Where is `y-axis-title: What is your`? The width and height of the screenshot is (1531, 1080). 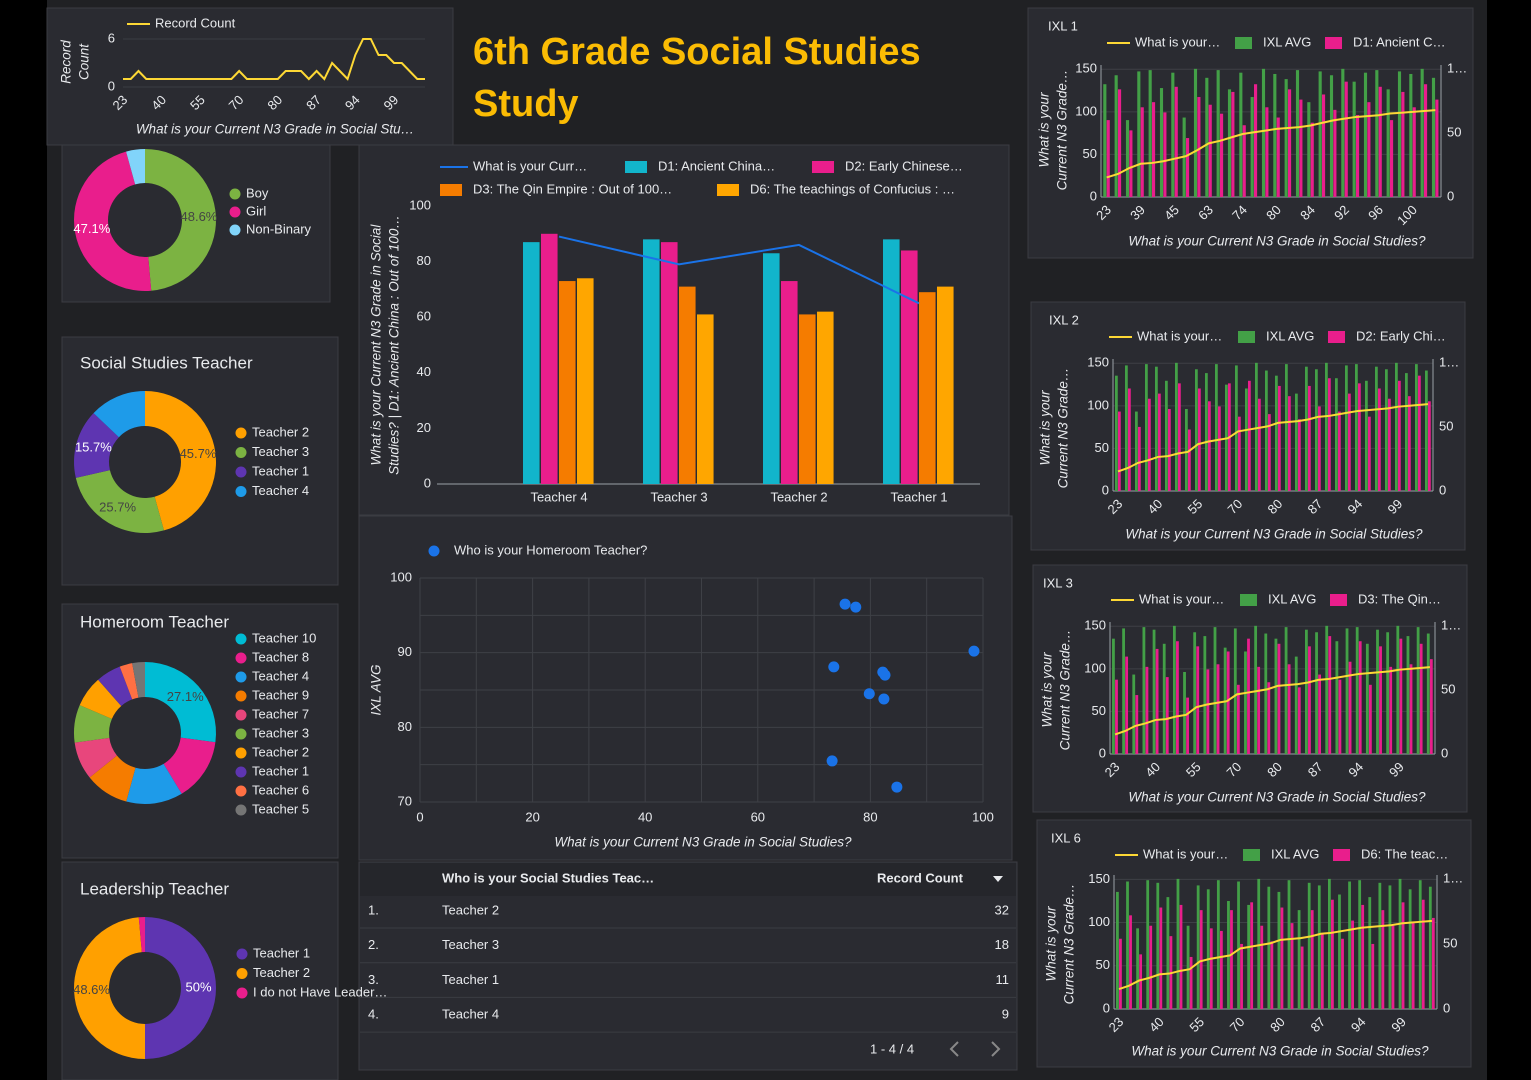 y-axis-title: What is your is located at coordinates (1044, 130).